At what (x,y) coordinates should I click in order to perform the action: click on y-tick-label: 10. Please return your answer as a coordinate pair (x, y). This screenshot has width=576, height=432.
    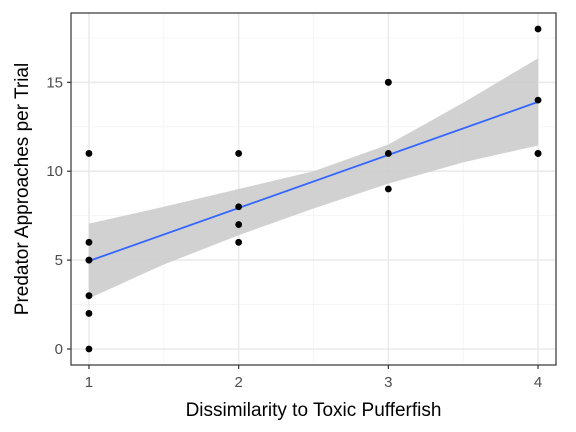
    Looking at the image, I should click on (54, 171).